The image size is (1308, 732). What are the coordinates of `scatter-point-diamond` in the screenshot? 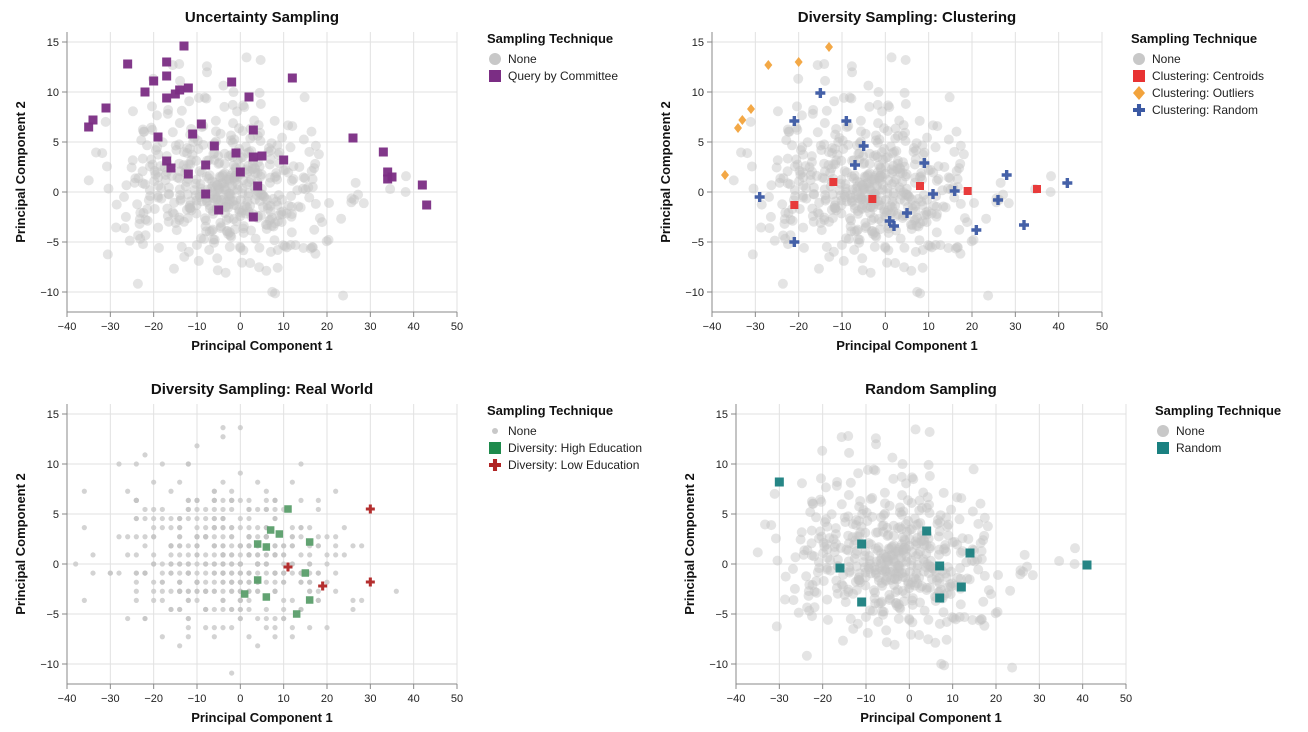 It's located at (798, 62).